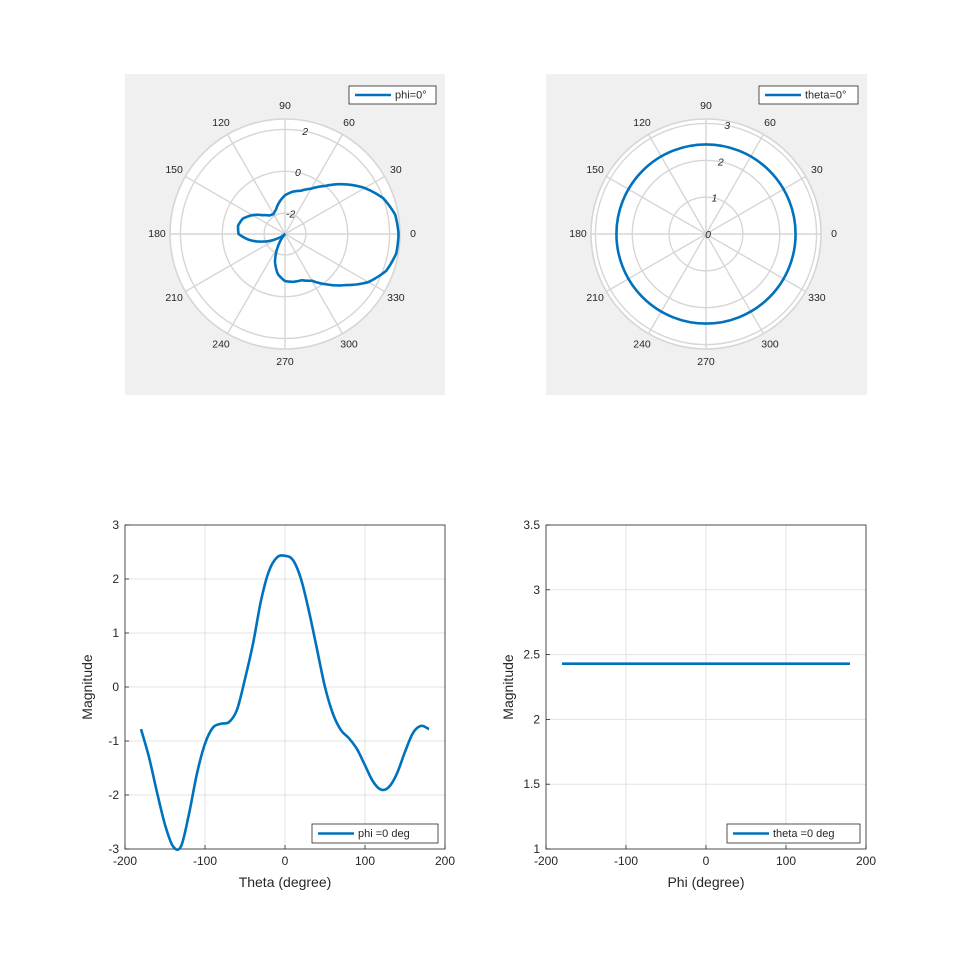 This screenshot has height=954, width=958. I want to click on legend-entry: phi =0 deg, so click(384, 834).